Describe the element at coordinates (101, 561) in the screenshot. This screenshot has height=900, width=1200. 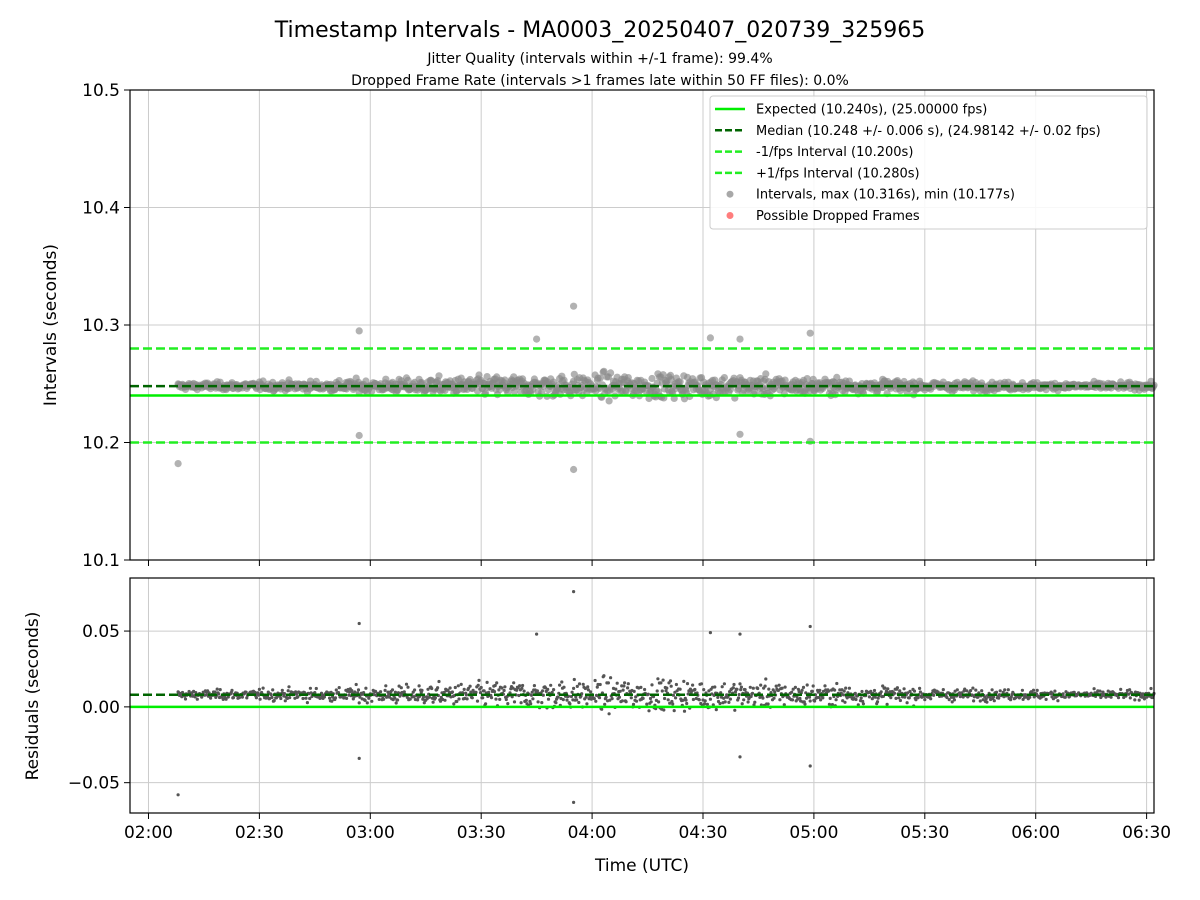
I see `top-y-tick-label: 10.1` at that location.